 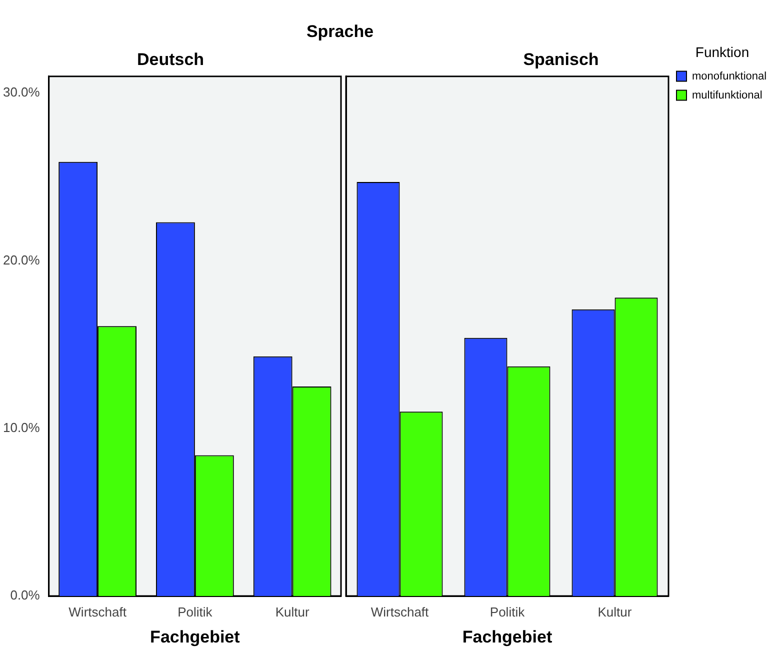 What do you see at coordinates (170, 59) in the screenshot?
I see `chart-title: Deutsch` at bounding box center [170, 59].